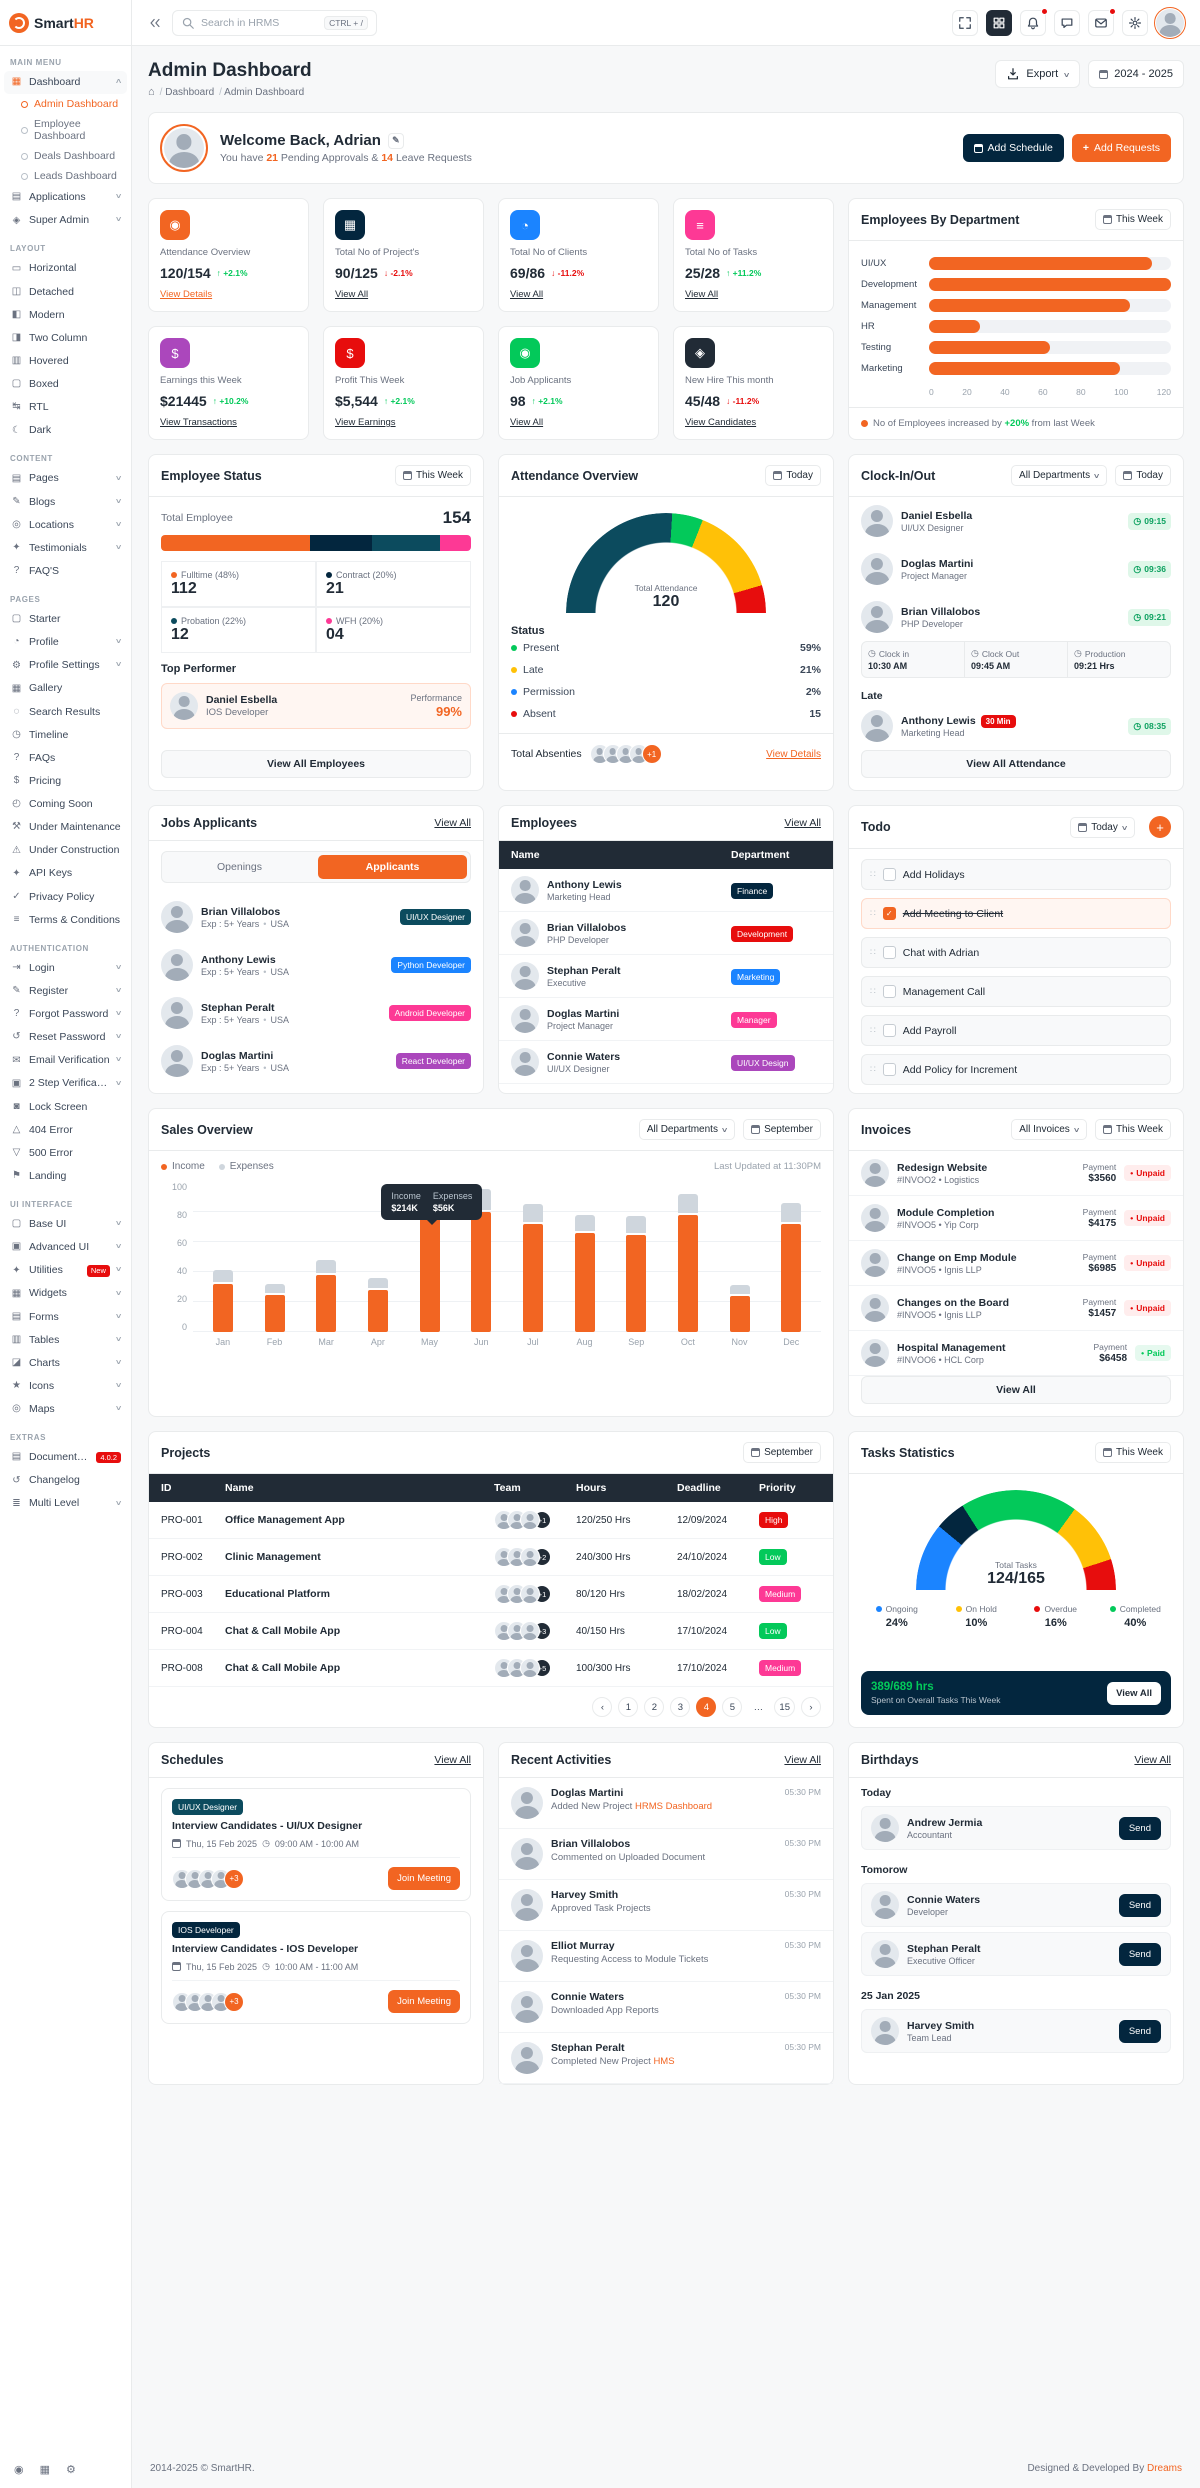  Describe the element at coordinates (782, 1129) in the screenshot. I see `sales-range-button: September` at that location.